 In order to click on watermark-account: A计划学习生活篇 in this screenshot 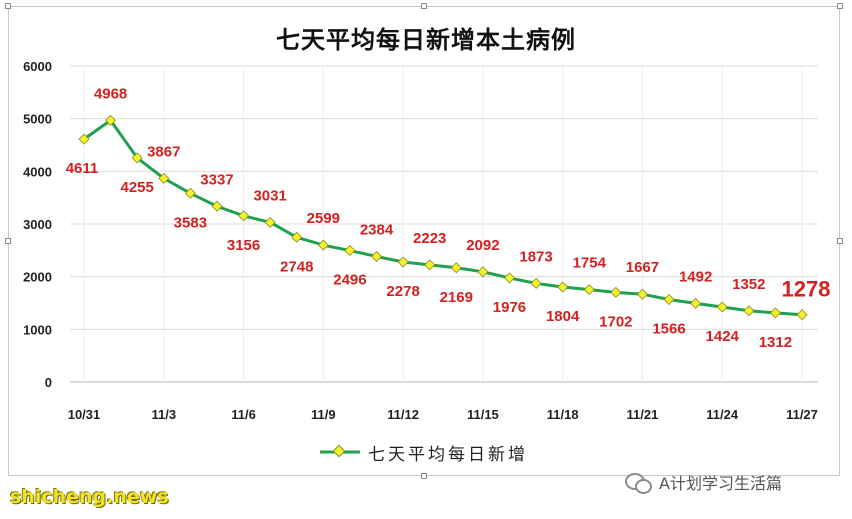, I will do `click(703, 482)`.